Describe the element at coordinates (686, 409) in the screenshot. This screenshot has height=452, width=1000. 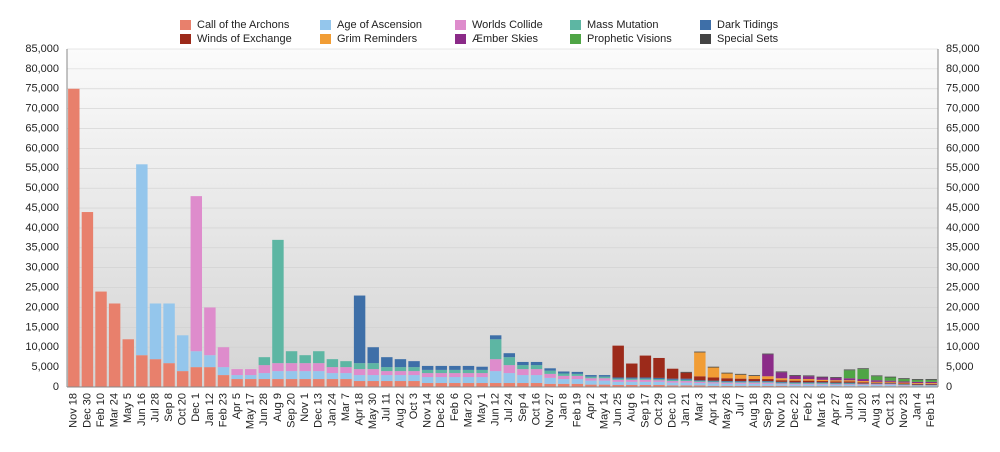
I see `x-tick-label: Jan 21` at that location.